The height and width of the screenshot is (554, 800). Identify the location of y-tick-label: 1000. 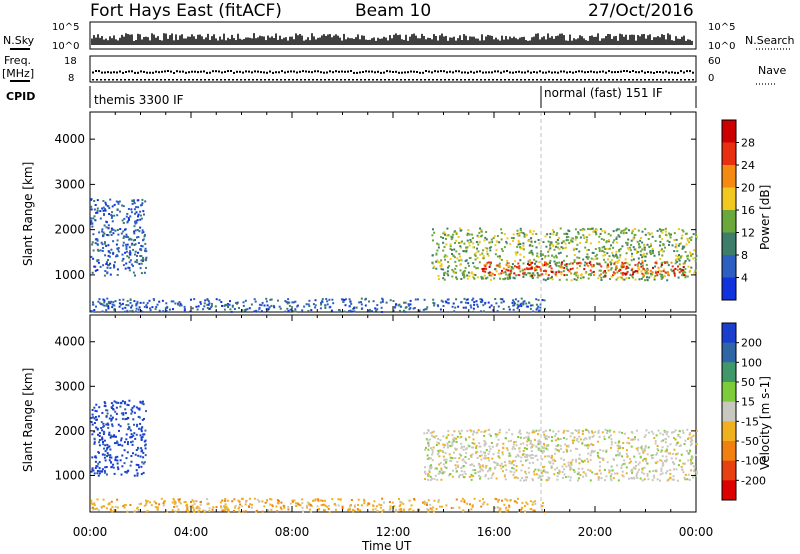
(69, 275).